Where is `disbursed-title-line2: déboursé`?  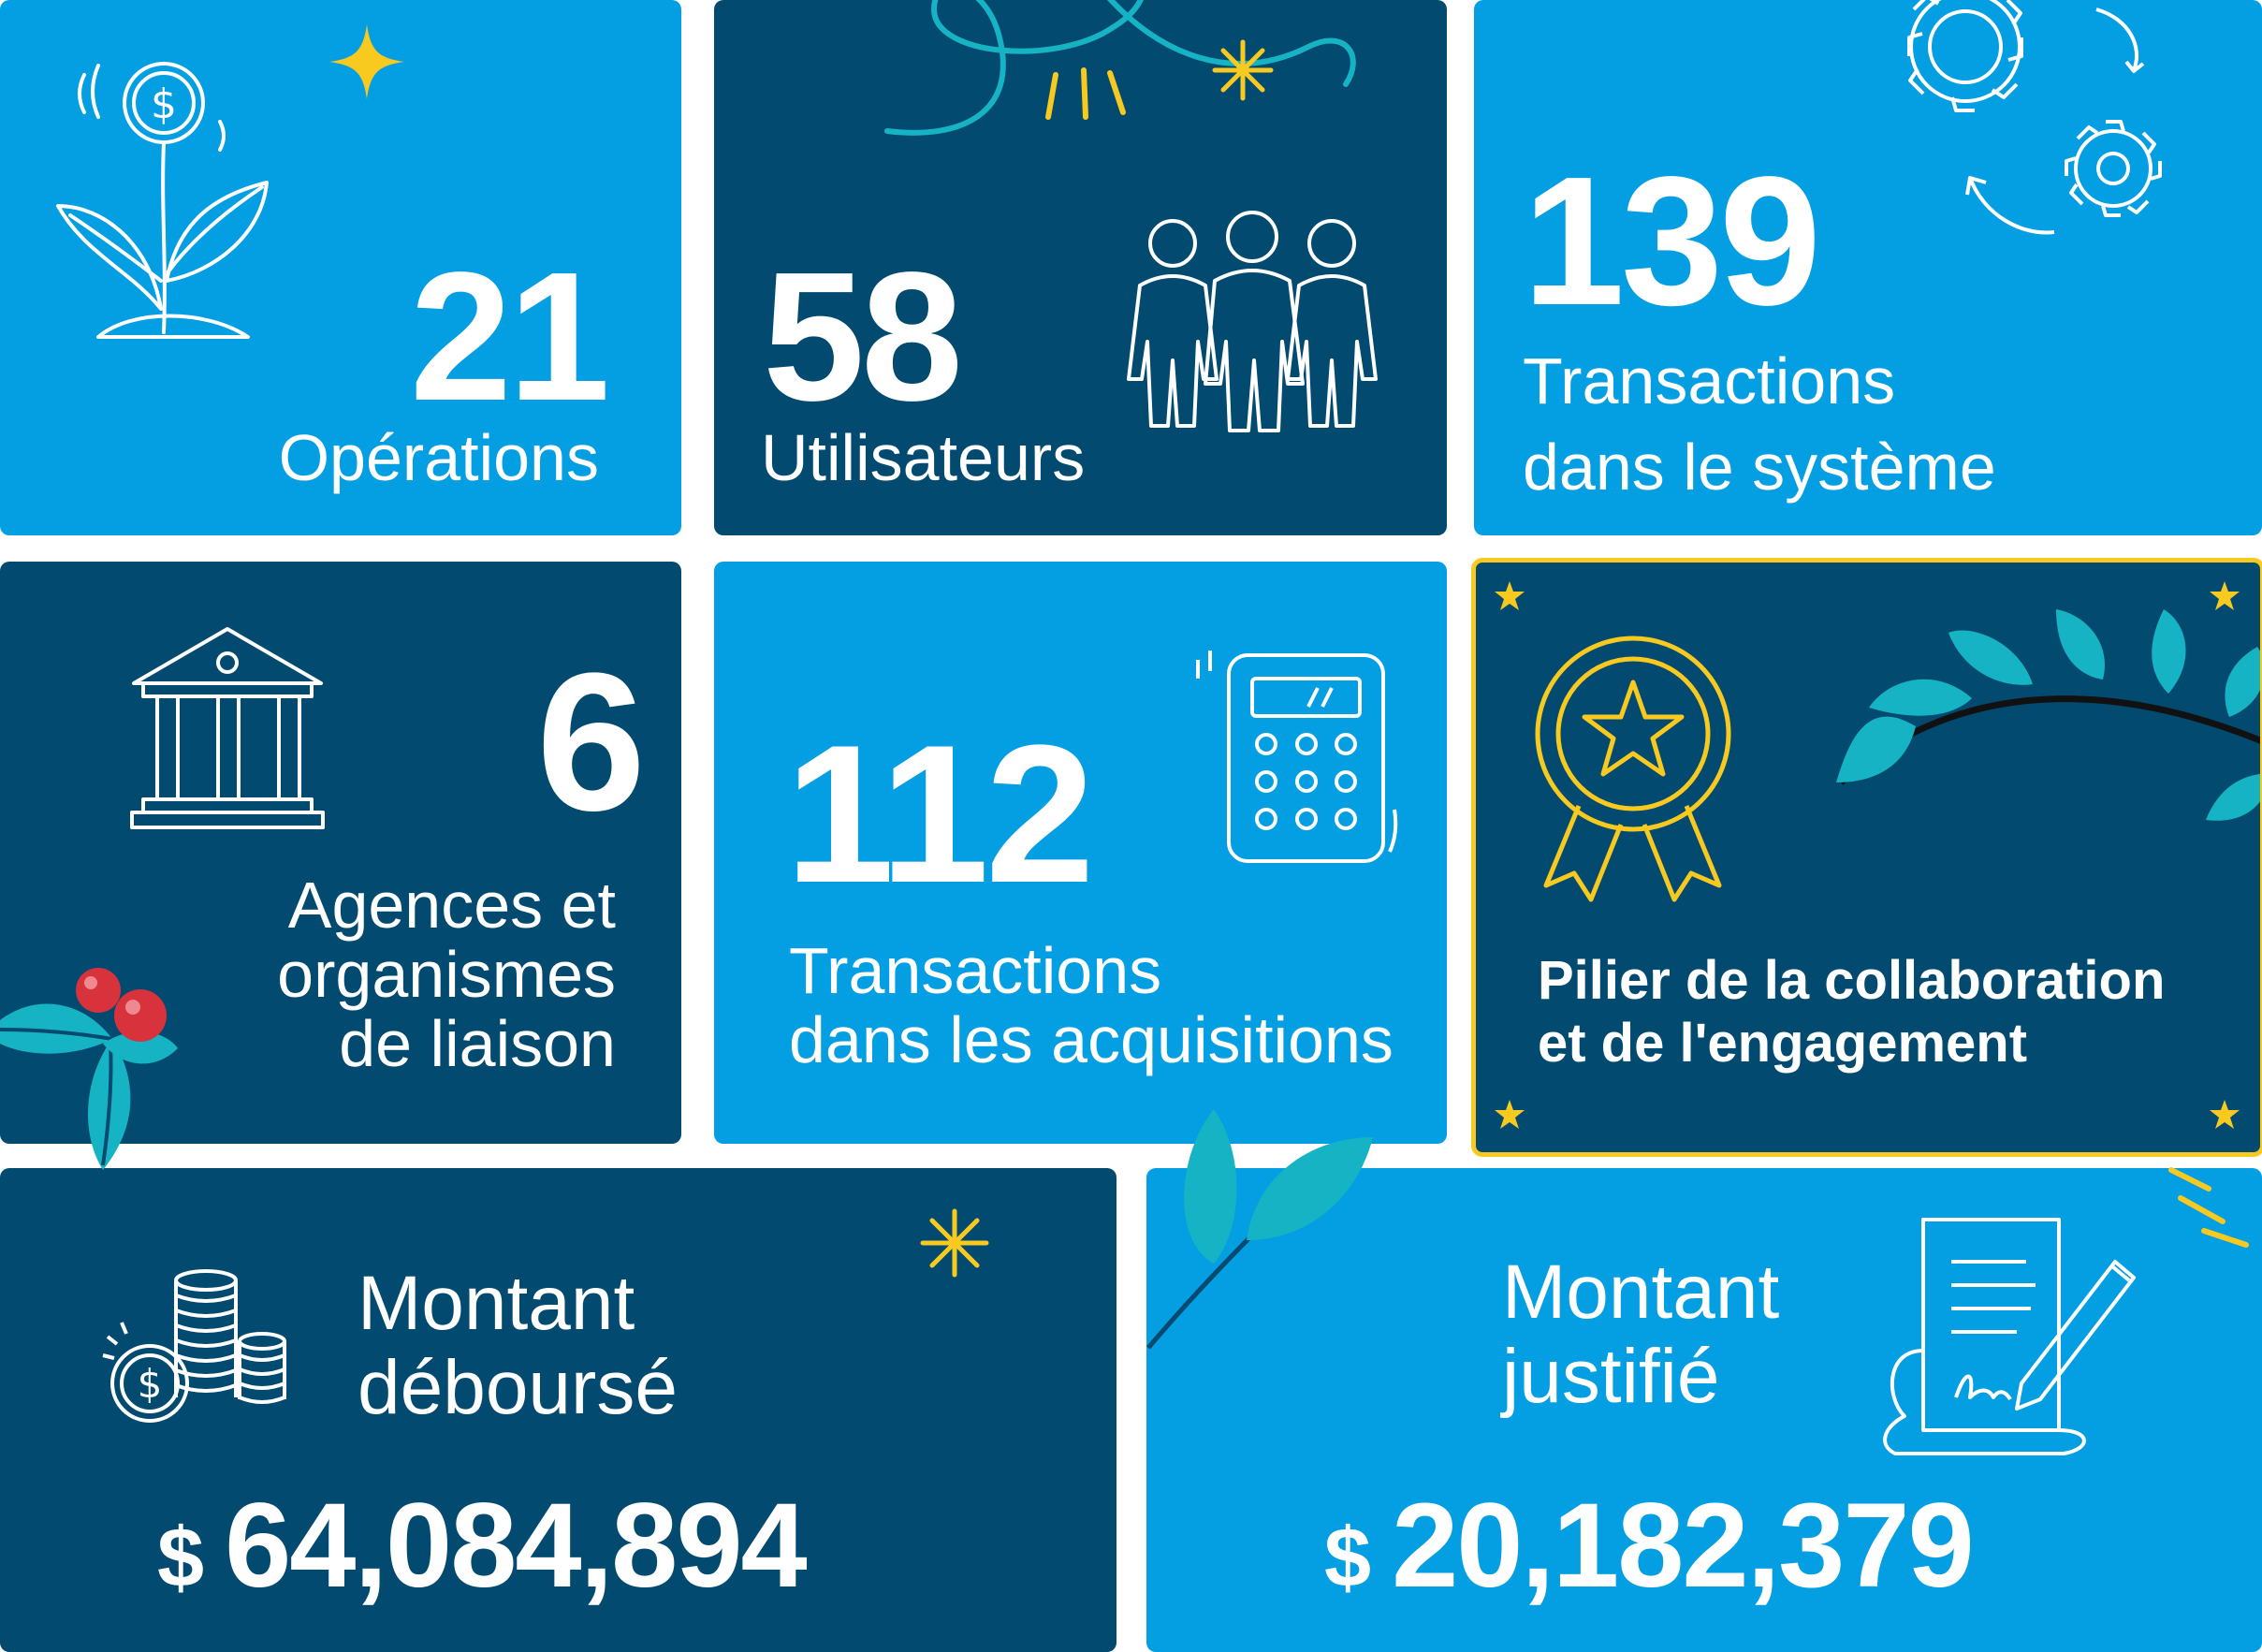
disbursed-title-line2: déboursé is located at coordinates (518, 1387).